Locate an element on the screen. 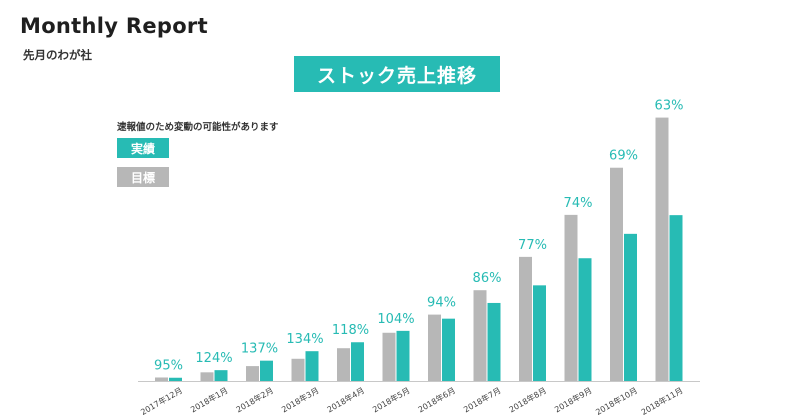 The image size is (800, 420). rate-label: 74% is located at coordinates (578, 203).